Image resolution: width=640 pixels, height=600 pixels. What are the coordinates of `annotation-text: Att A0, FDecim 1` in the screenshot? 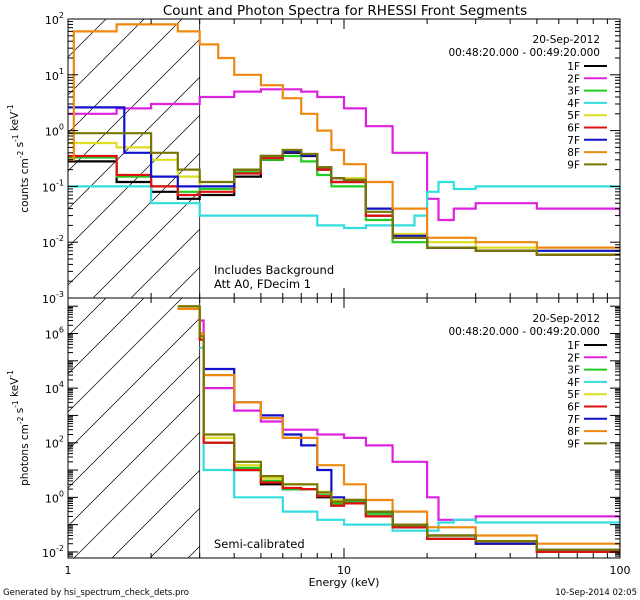 It's located at (262, 284).